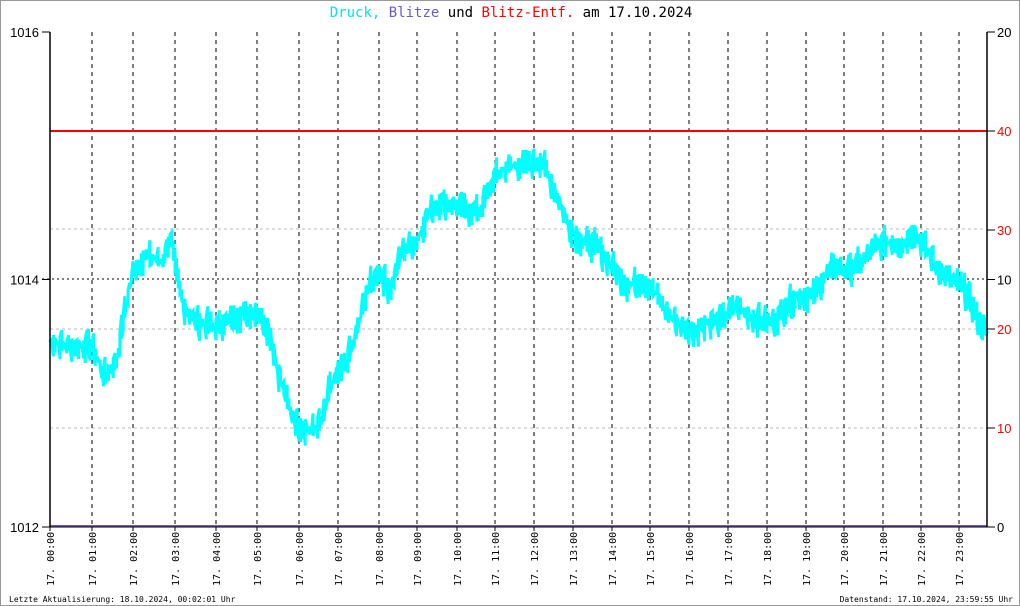  What do you see at coordinates (93, 559) in the screenshot?
I see `x-tick-label: 17. 01:00` at bounding box center [93, 559].